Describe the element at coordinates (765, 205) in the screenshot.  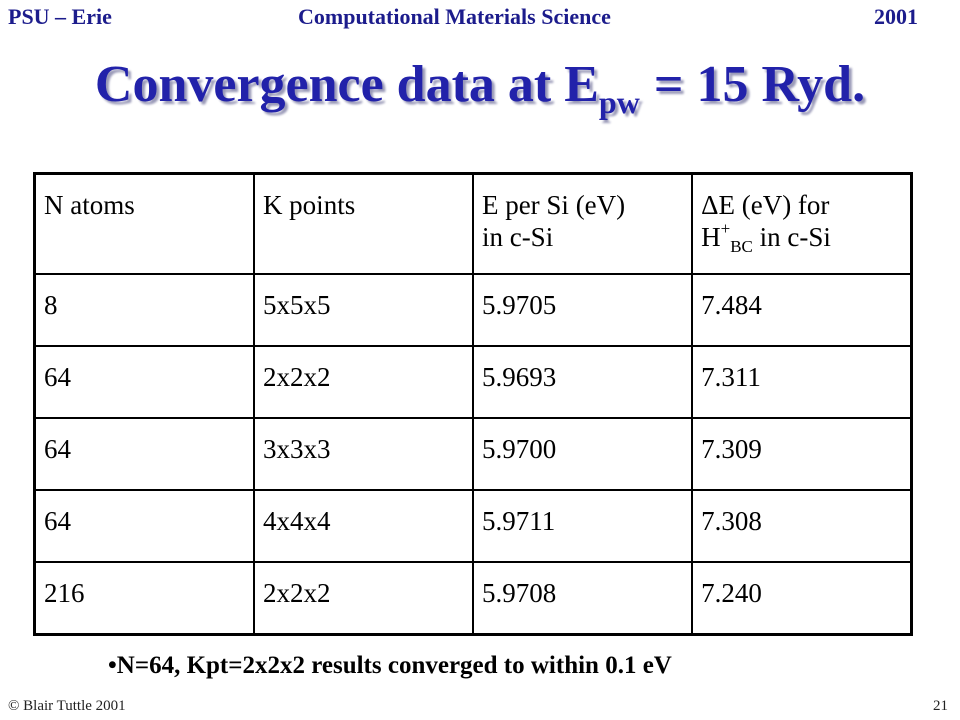
I see `header-line: ΔE (eV) for` at that location.